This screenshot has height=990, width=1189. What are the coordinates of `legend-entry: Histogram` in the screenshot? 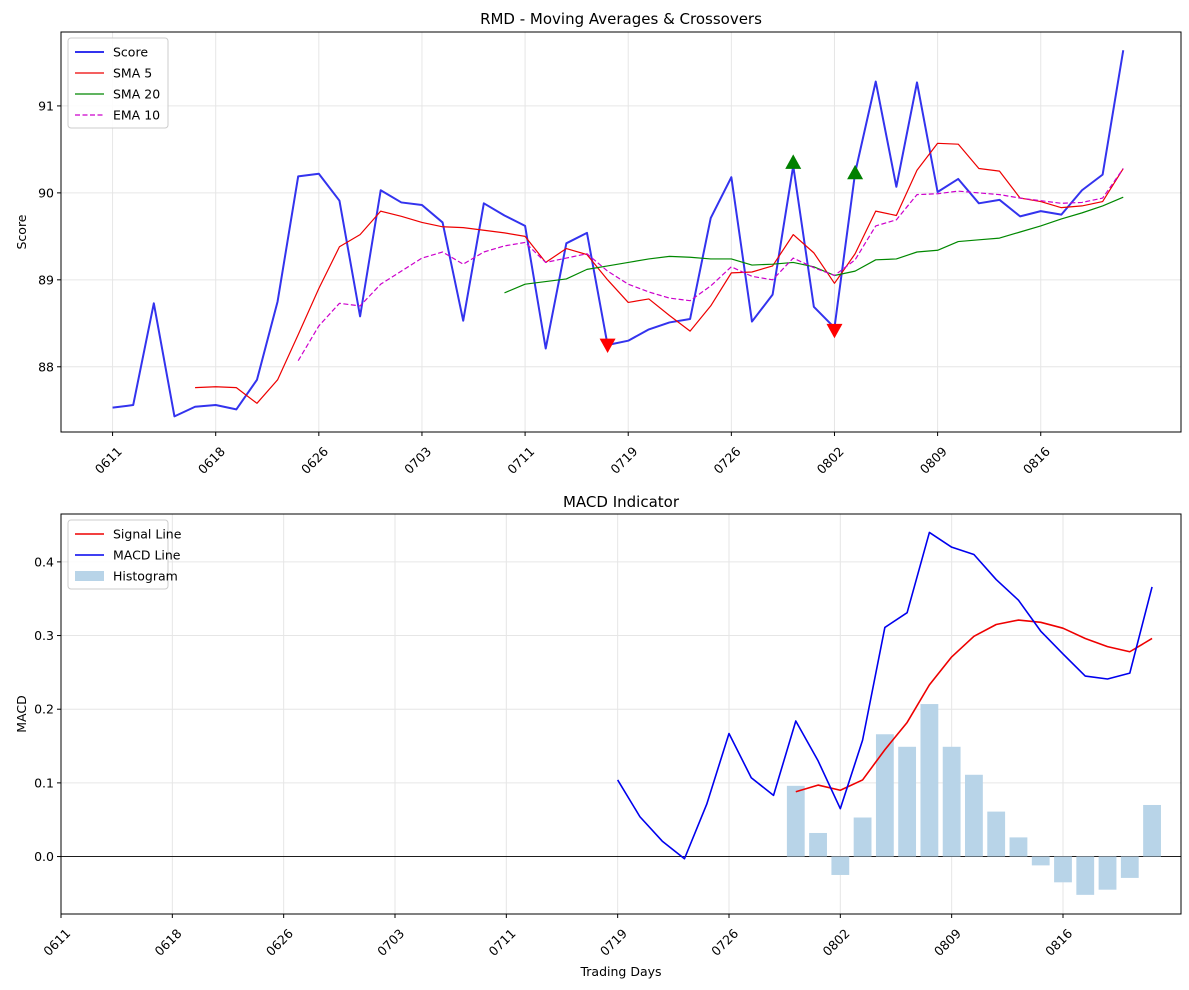 It's located at (145, 576).